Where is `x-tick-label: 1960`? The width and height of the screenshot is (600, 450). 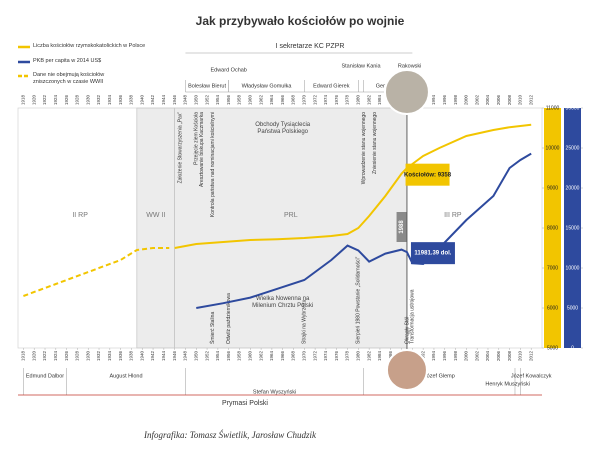 x-tick-label: 1960 is located at coordinates (249, 99).